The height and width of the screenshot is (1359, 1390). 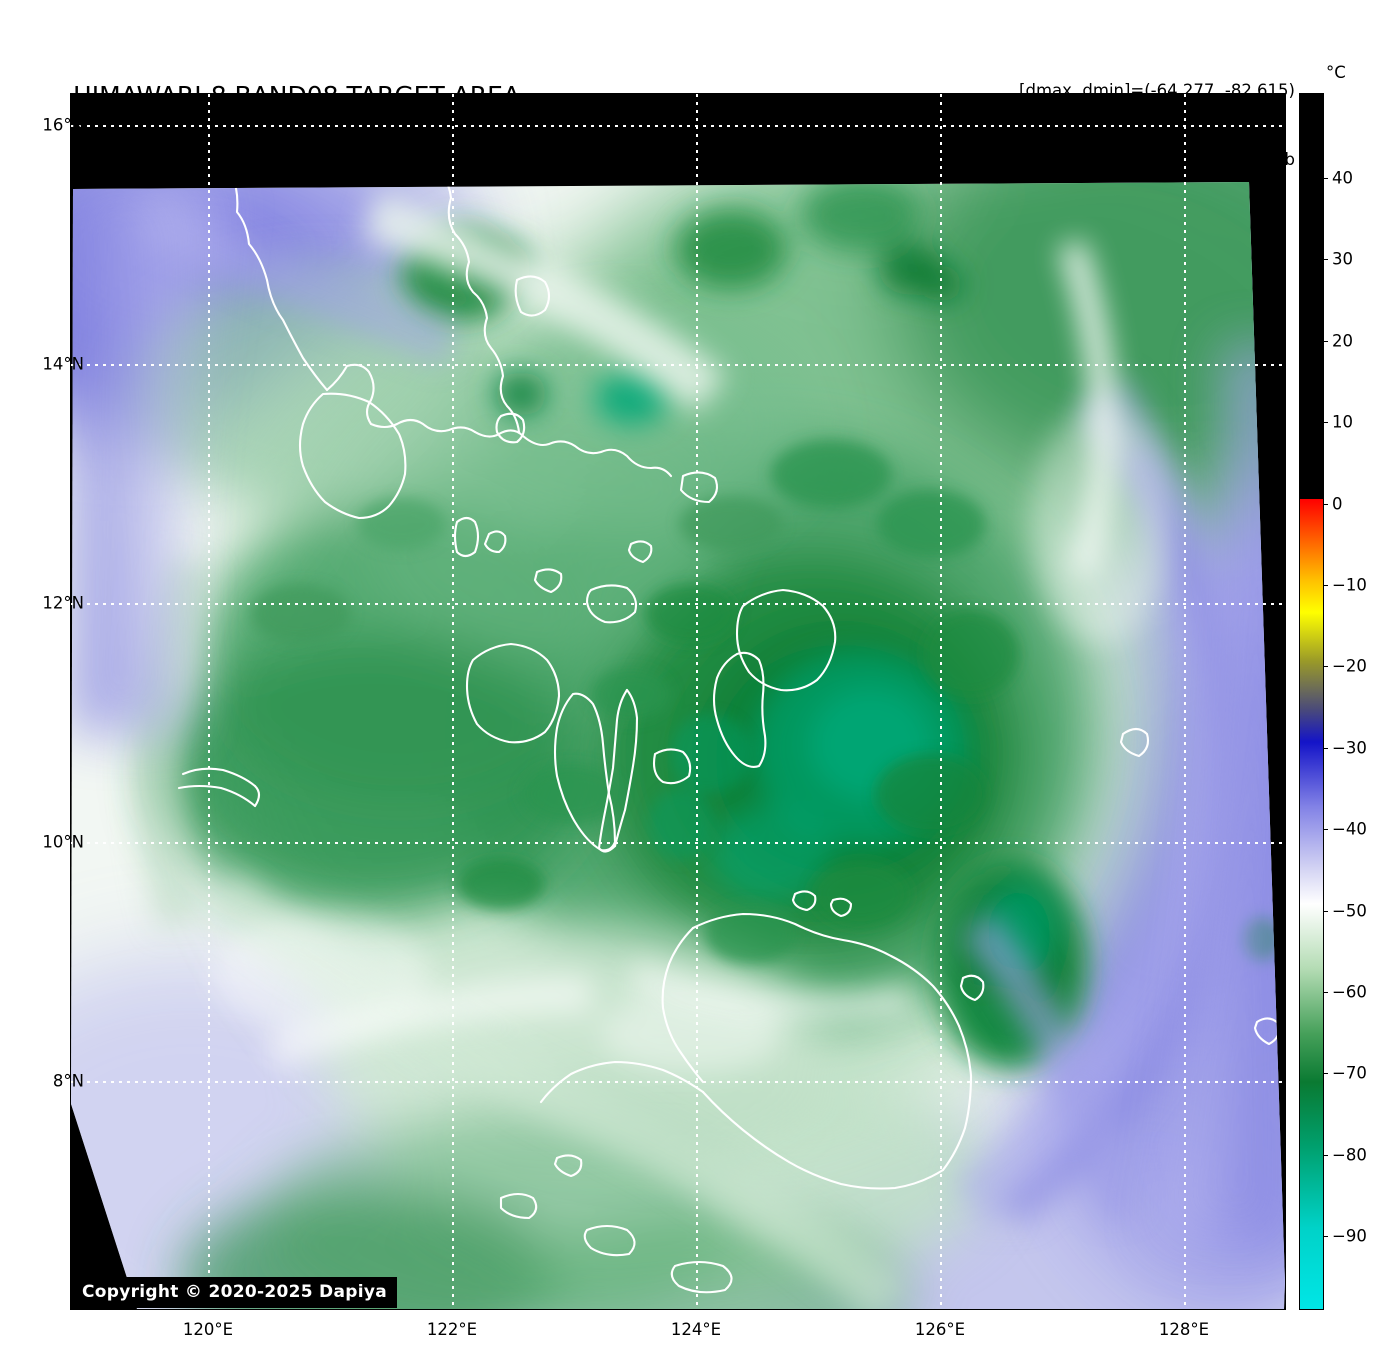 I want to click on ytick-label-10N: 10°N, so click(x=63, y=842).